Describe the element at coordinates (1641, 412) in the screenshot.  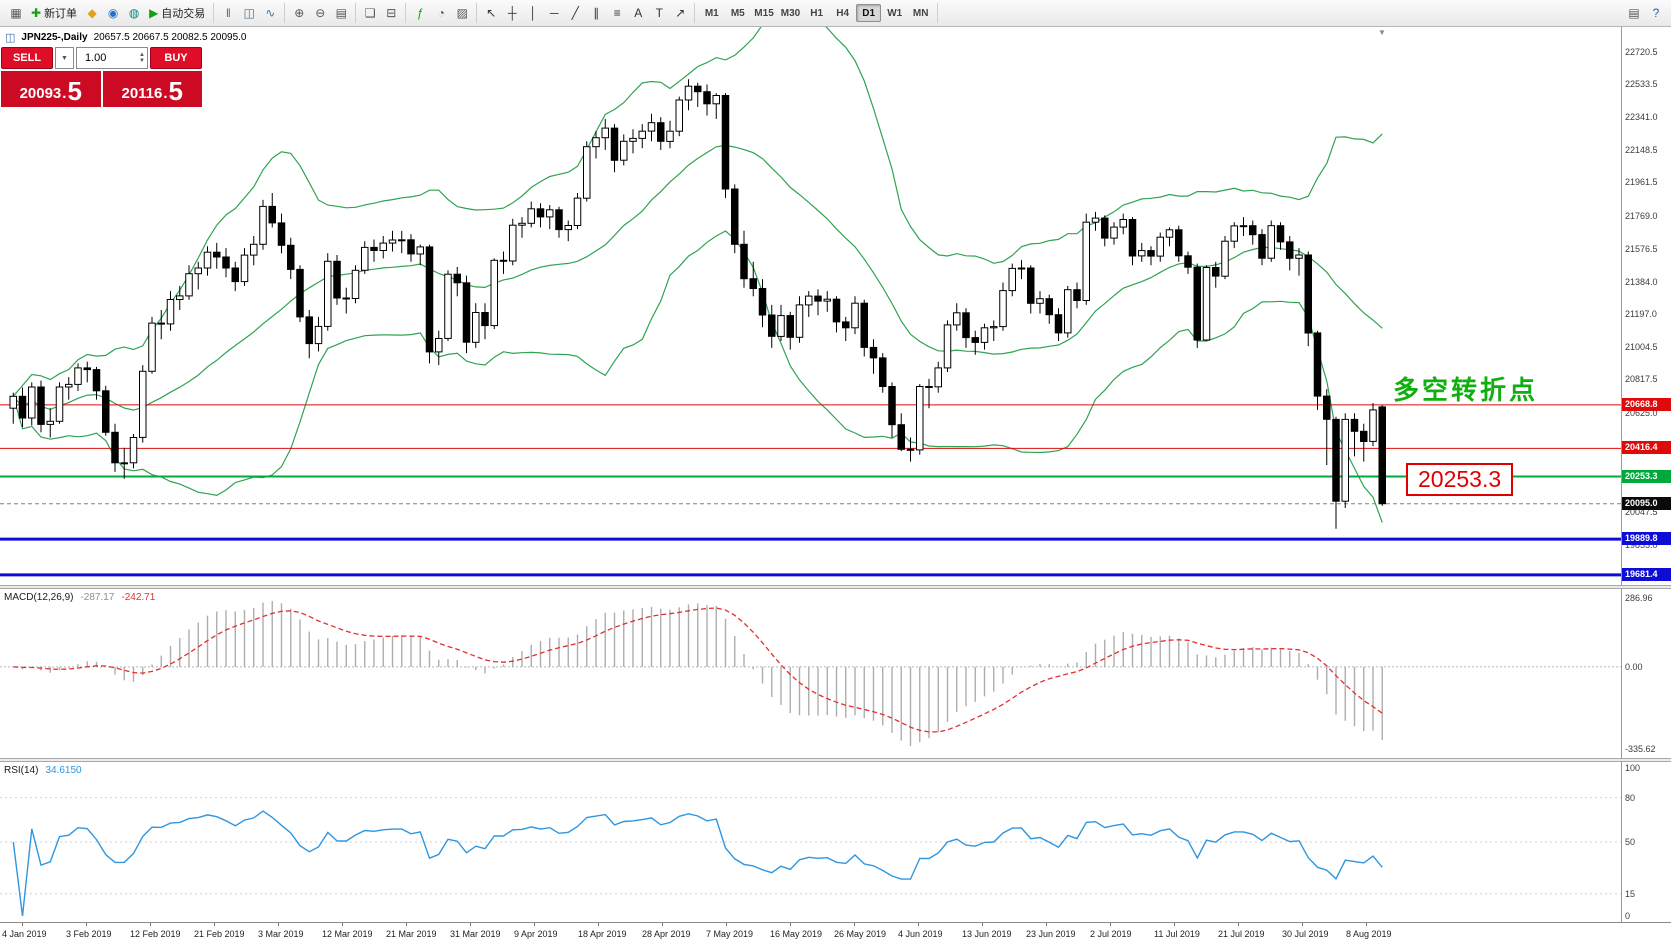
I see `price-axis-label: 20625.0` at that location.